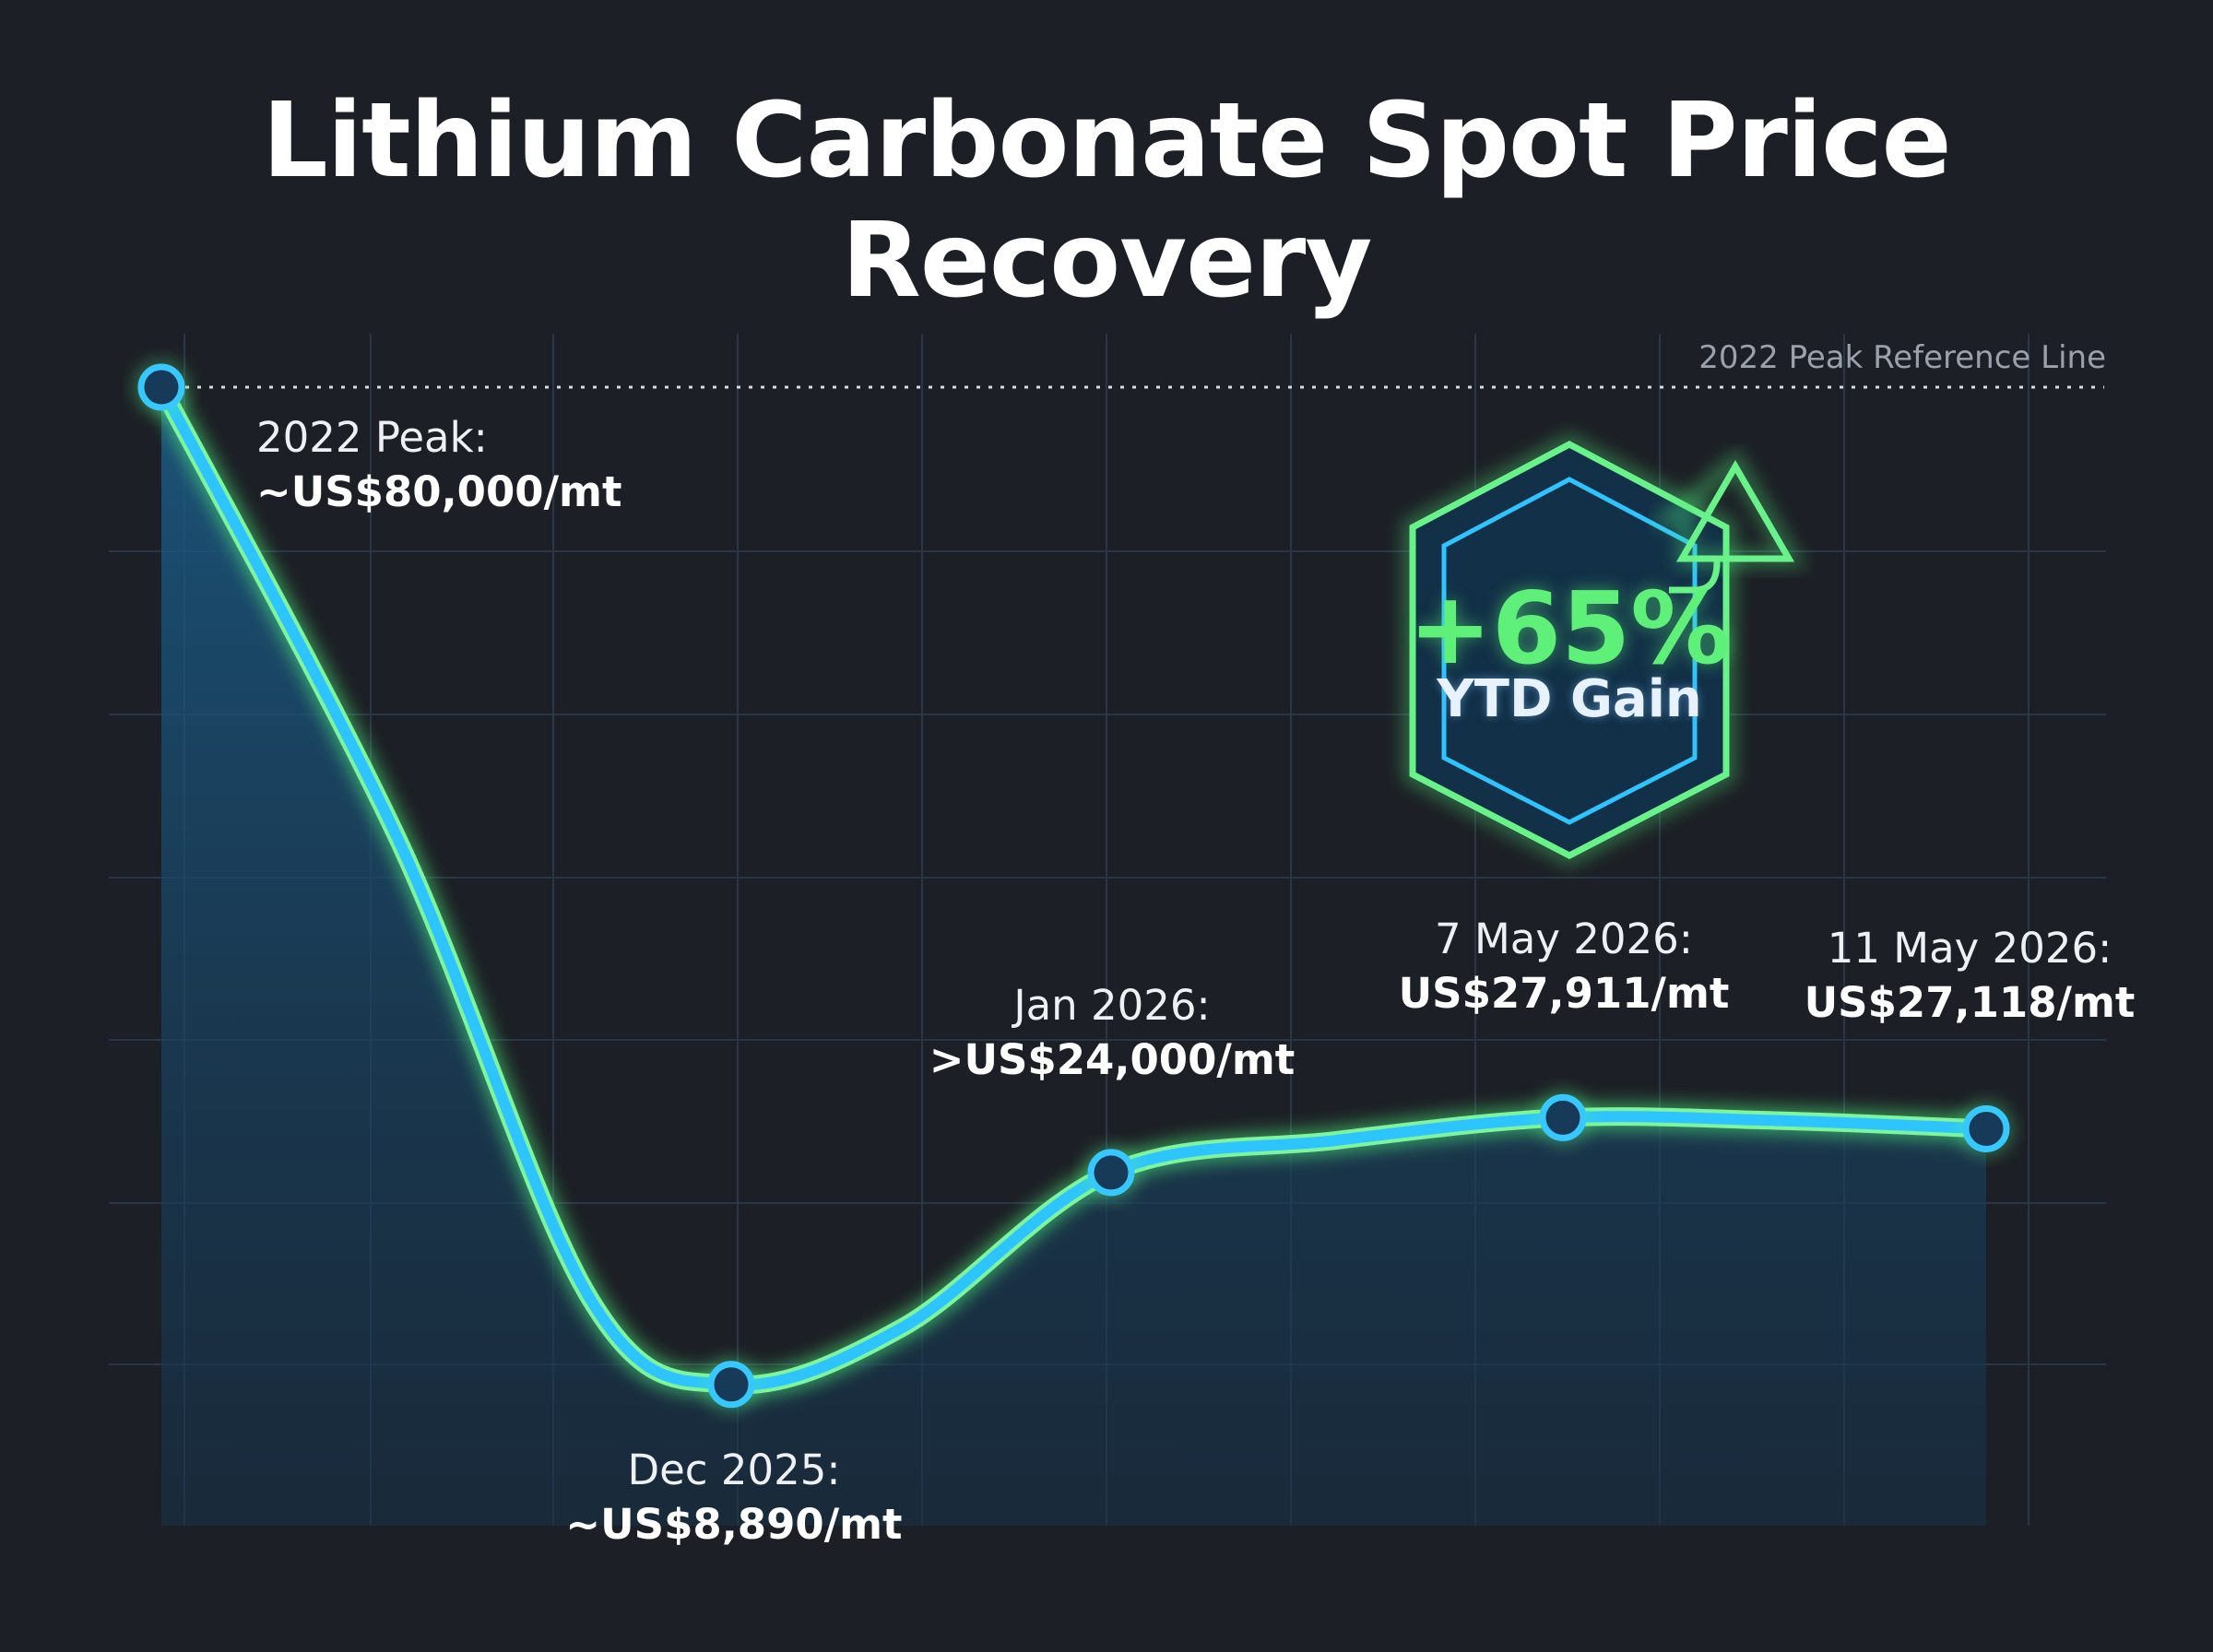  What do you see at coordinates (372, 437) in the screenshot?
I see `annotation-date: 2022 Peak:` at bounding box center [372, 437].